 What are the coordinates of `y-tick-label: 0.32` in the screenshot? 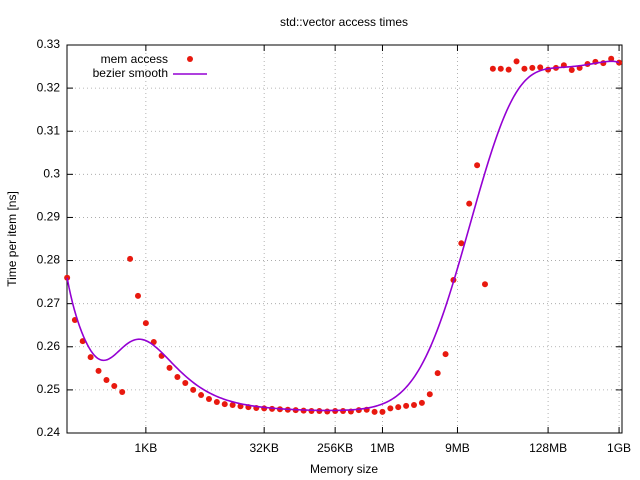 It's located at (49, 87).